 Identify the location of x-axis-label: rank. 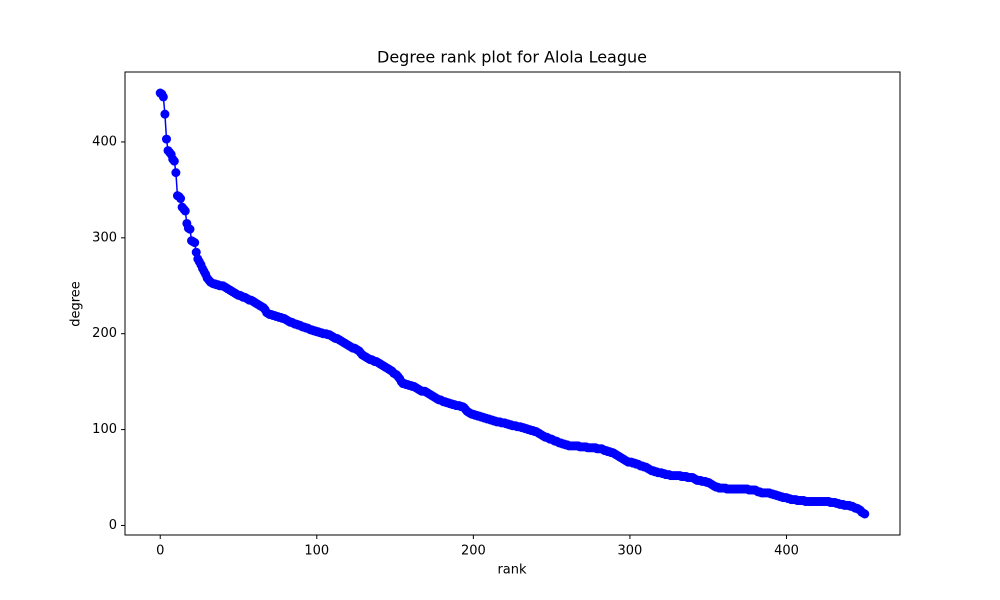
(512, 570).